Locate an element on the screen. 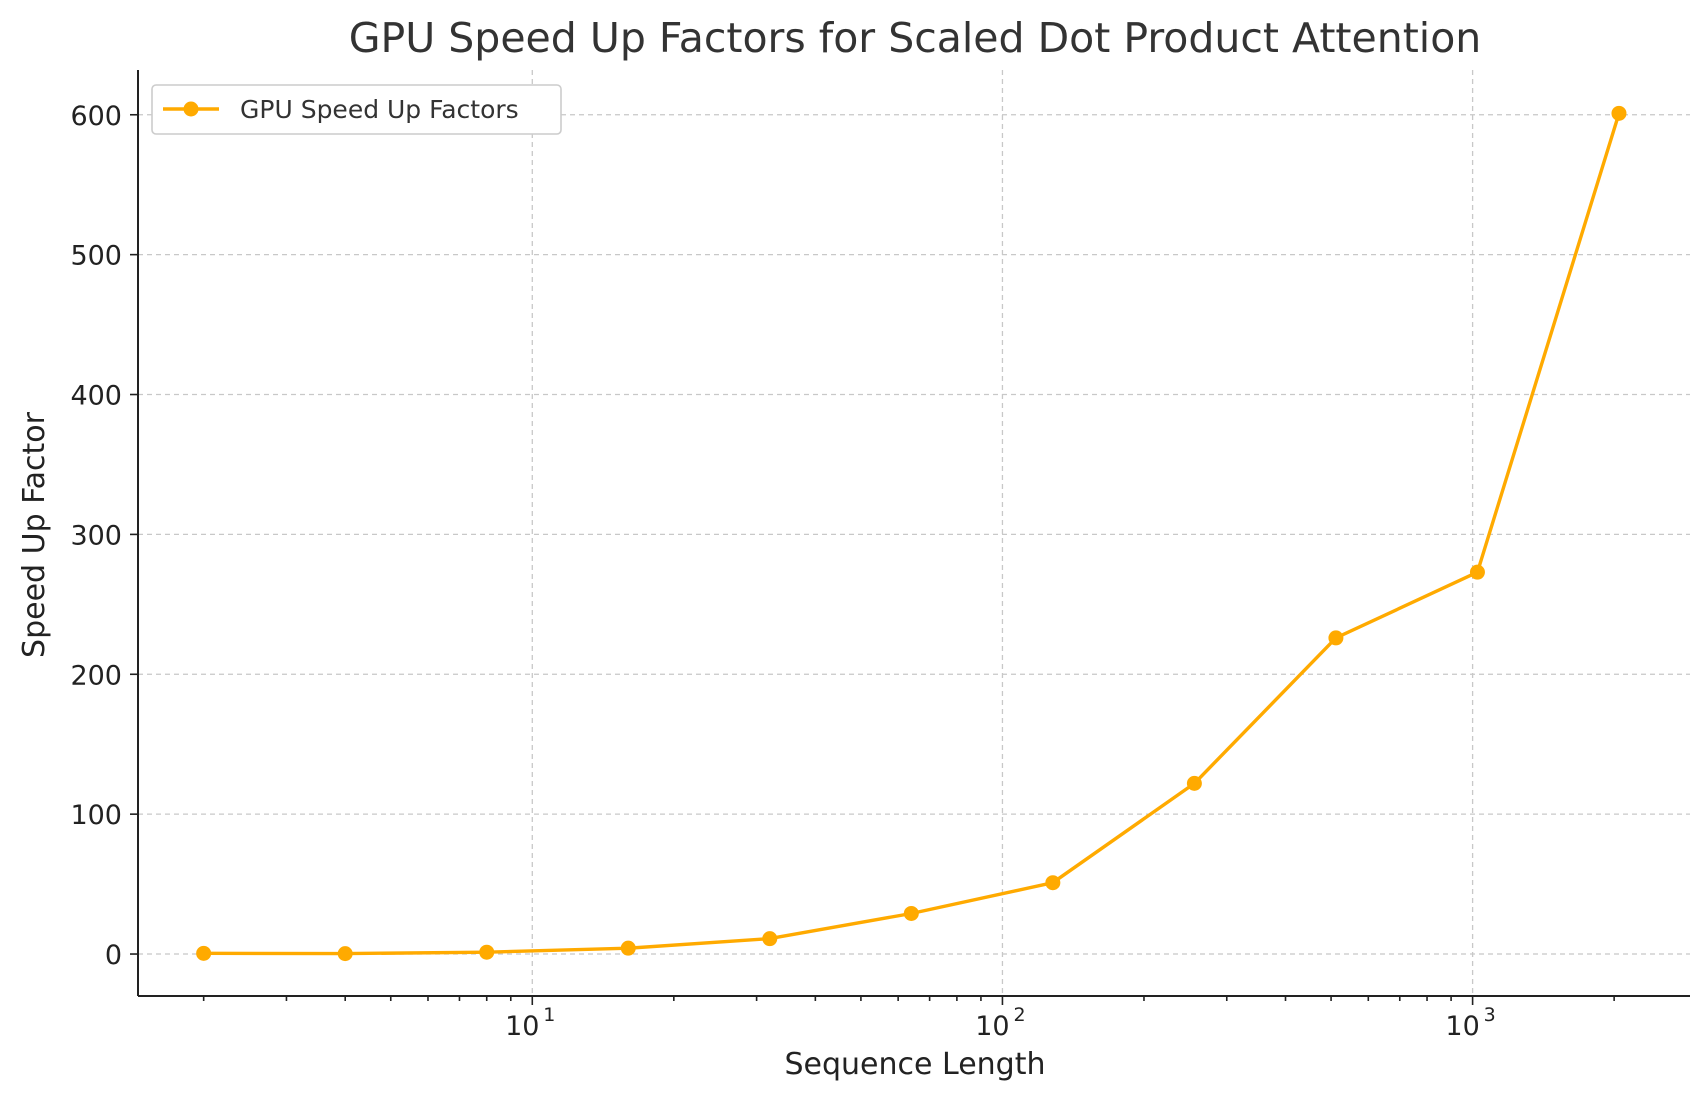  y-axis-label: Speed Up Factor is located at coordinates (34, 534).